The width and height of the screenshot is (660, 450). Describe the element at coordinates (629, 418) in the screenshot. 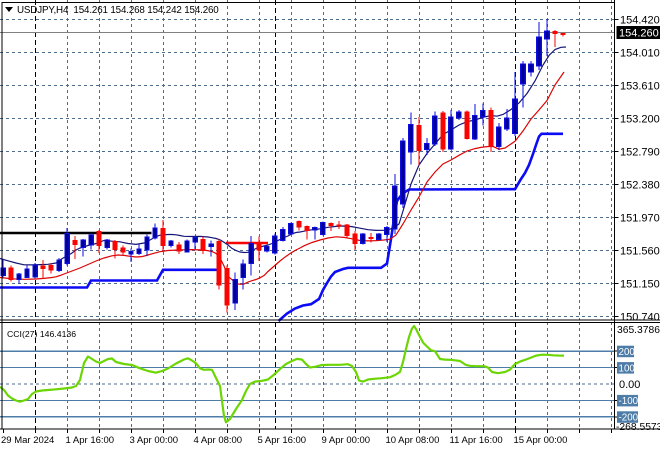

I see `svg-text: -200` at that location.